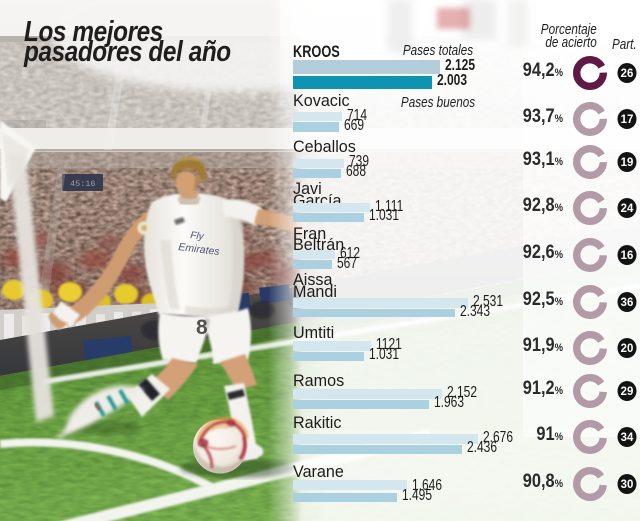  What do you see at coordinates (199, 249) in the screenshot?
I see `svg-text: Emirates` at bounding box center [199, 249].